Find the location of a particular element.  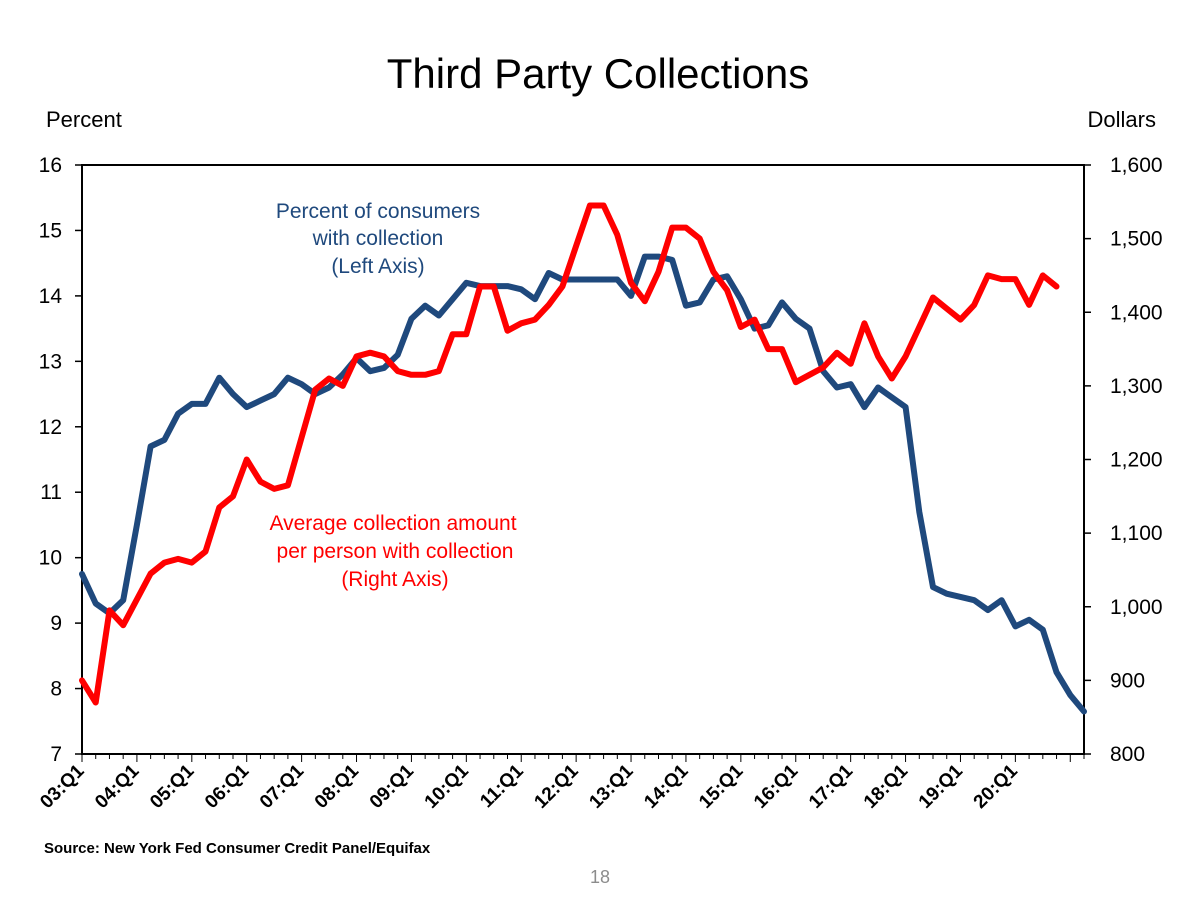

left-tick-label: 16 is located at coordinates (50, 165).